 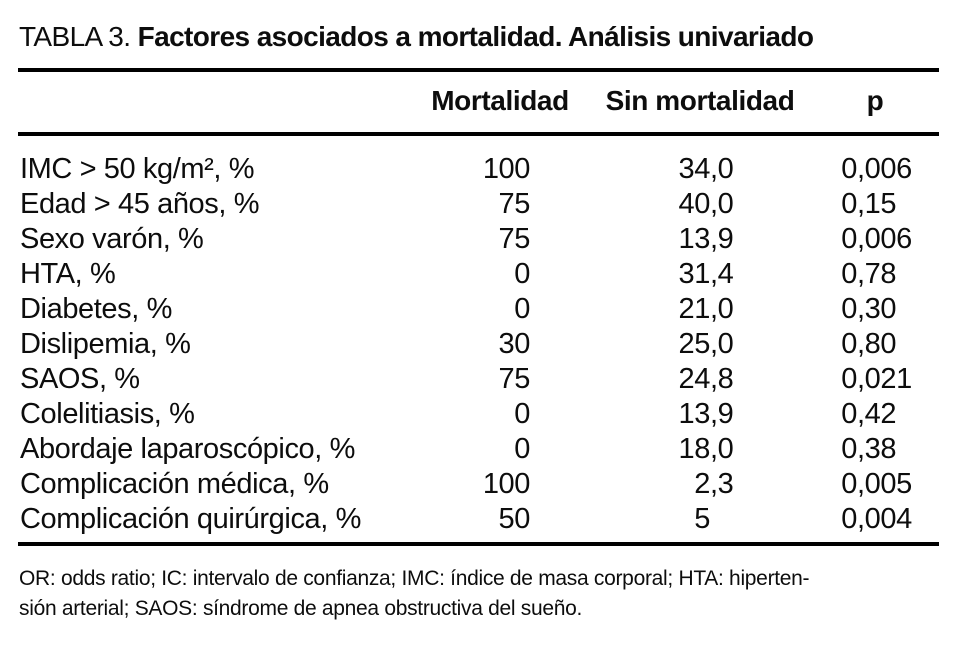 I want to click on cell-decimal-part: ,78, so click(x=877, y=274).